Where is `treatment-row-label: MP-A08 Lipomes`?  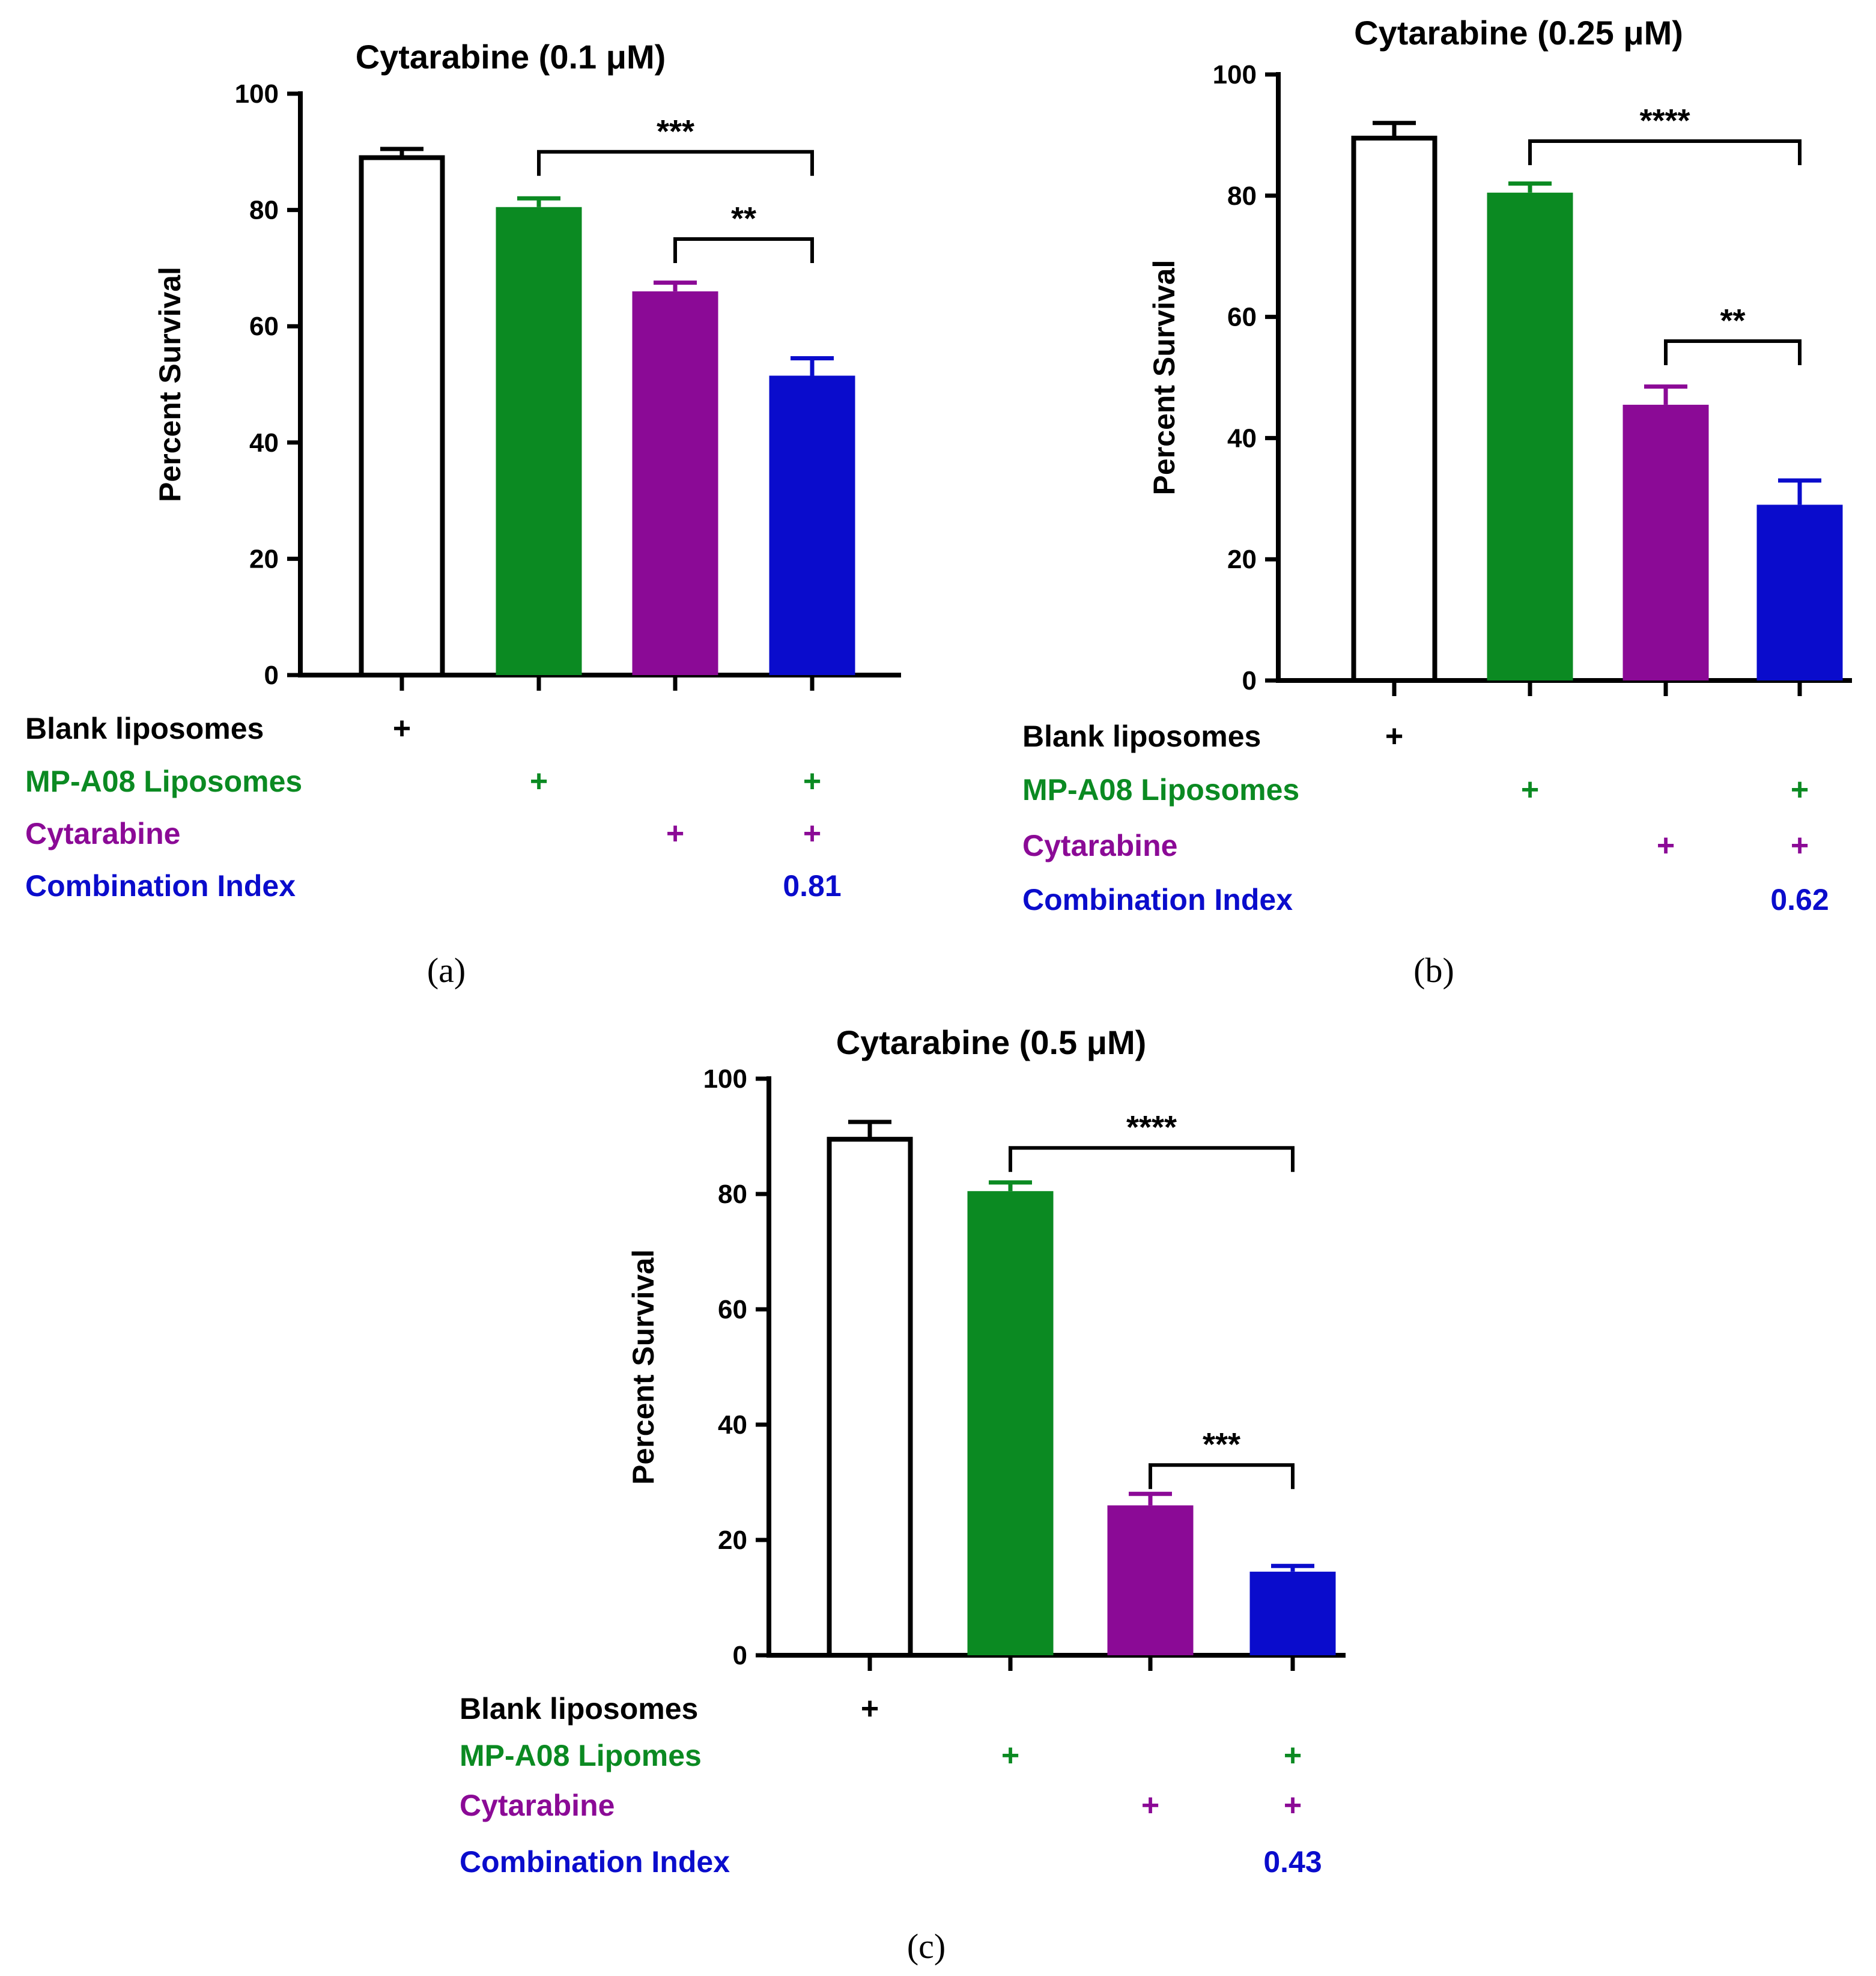 treatment-row-label: MP-A08 Lipomes is located at coordinates (581, 1755).